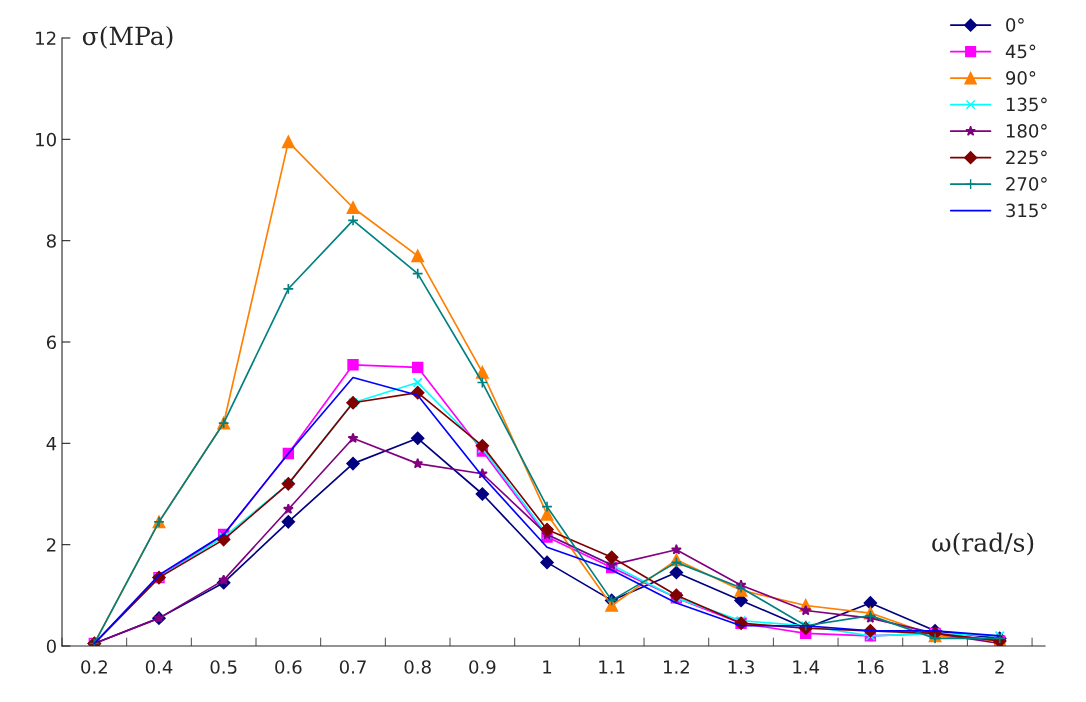  What do you see at coordinates (482, 667) in the screenshot?
I see `x-tick-label: 0.9` at bounding box center [482, 667].